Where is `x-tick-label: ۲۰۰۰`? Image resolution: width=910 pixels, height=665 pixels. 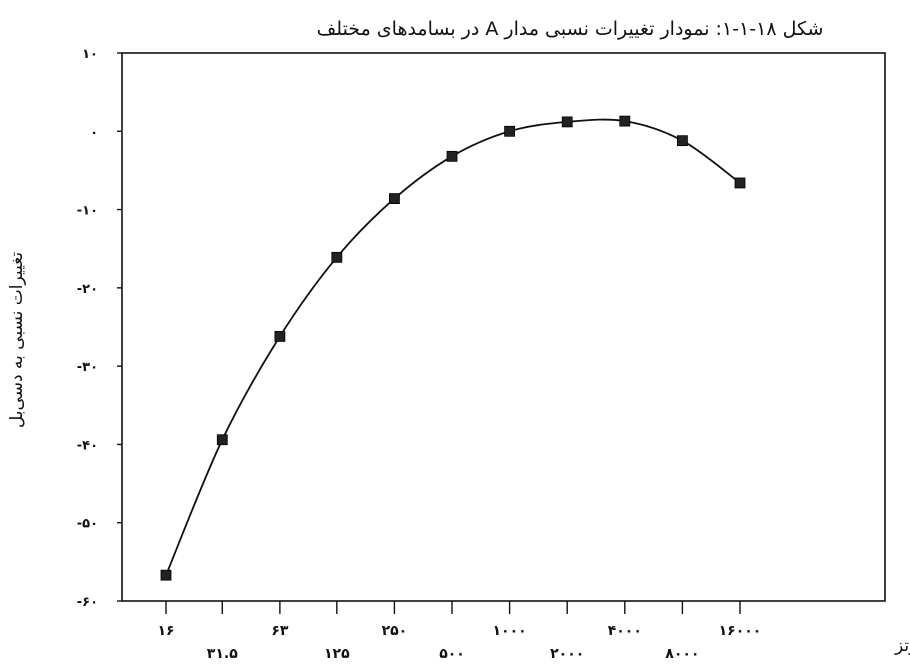
x-tick-label: ۲۰۰۰ is located at coordinates (567, 654).